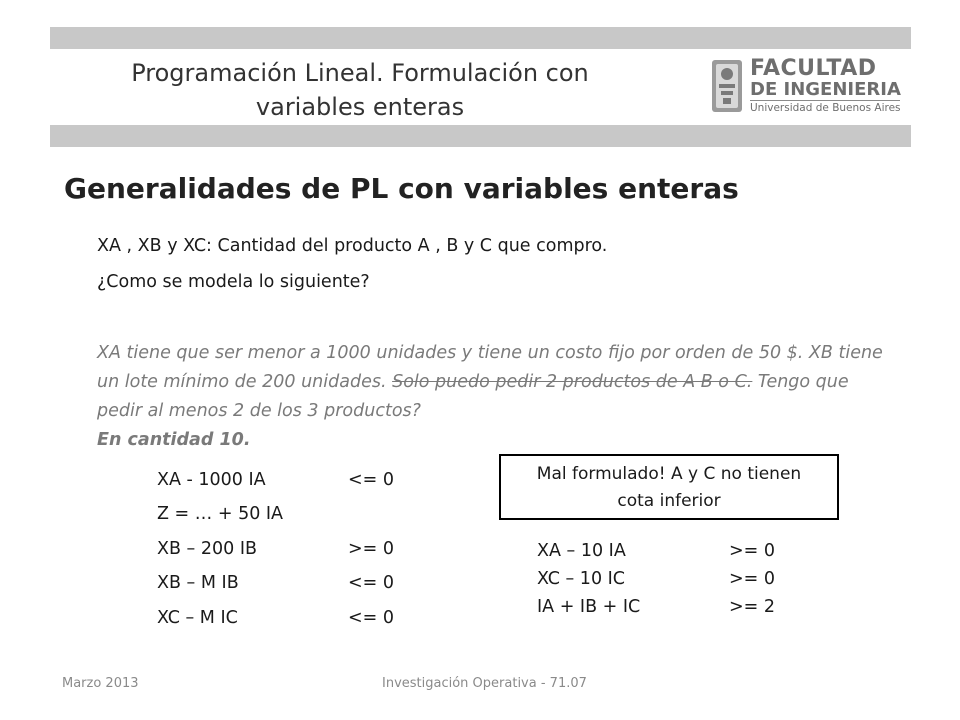  What do you see at coordinates (752, 607) in the screenshot?
I see `constraint-right-3-rhs: >= 2` at bounding box center [752, 607].